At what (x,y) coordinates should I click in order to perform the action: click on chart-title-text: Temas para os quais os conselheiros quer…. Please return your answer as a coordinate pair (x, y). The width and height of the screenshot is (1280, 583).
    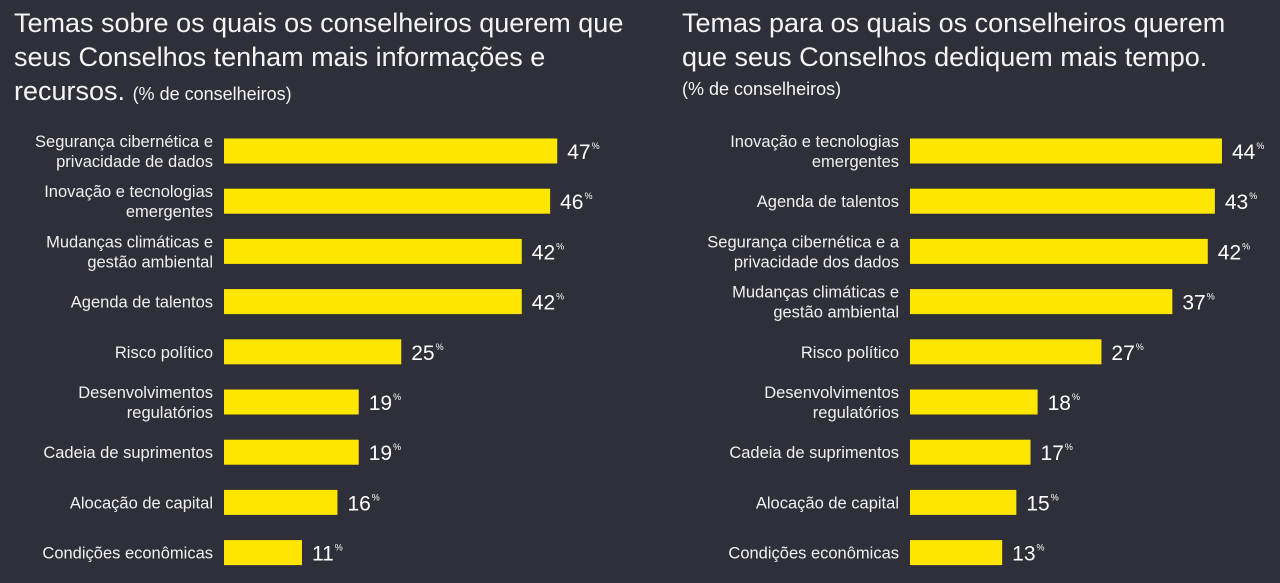
    Looking at the image, I should click on (954, 40).